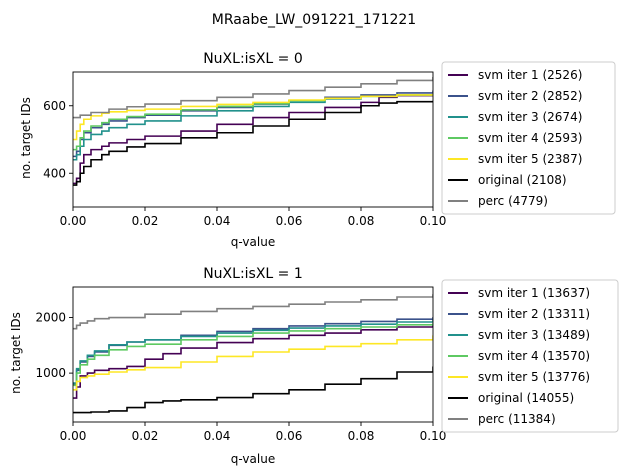 The image size is (629, 475). I want to click on chart-title: NuXL:isXL = 0, so click(253, 59).